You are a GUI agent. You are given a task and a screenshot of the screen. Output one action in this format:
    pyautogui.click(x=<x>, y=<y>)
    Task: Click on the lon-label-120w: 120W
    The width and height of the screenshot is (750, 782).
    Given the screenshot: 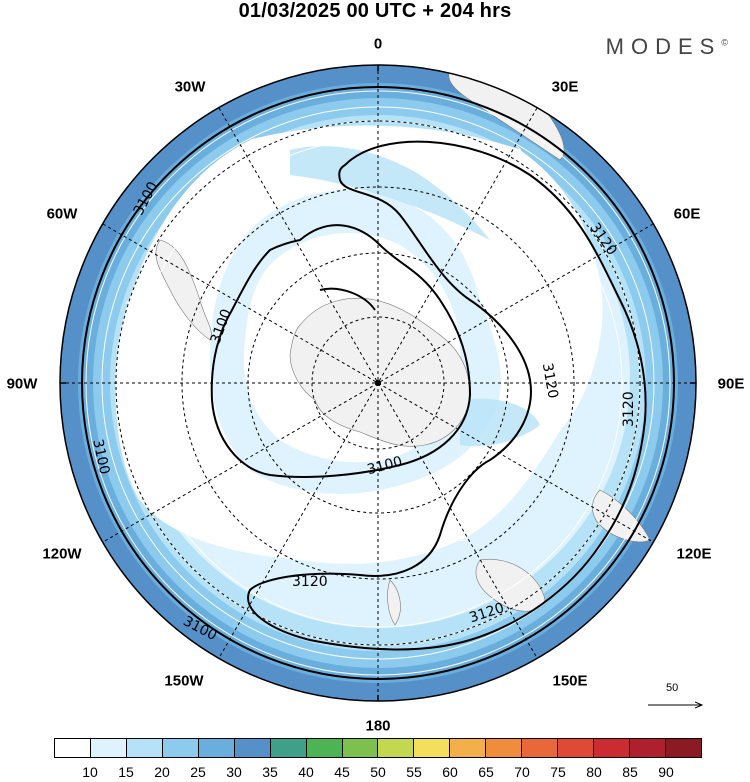 What is the action you would take?
    pyautogui.click(x=62, y=554)
    